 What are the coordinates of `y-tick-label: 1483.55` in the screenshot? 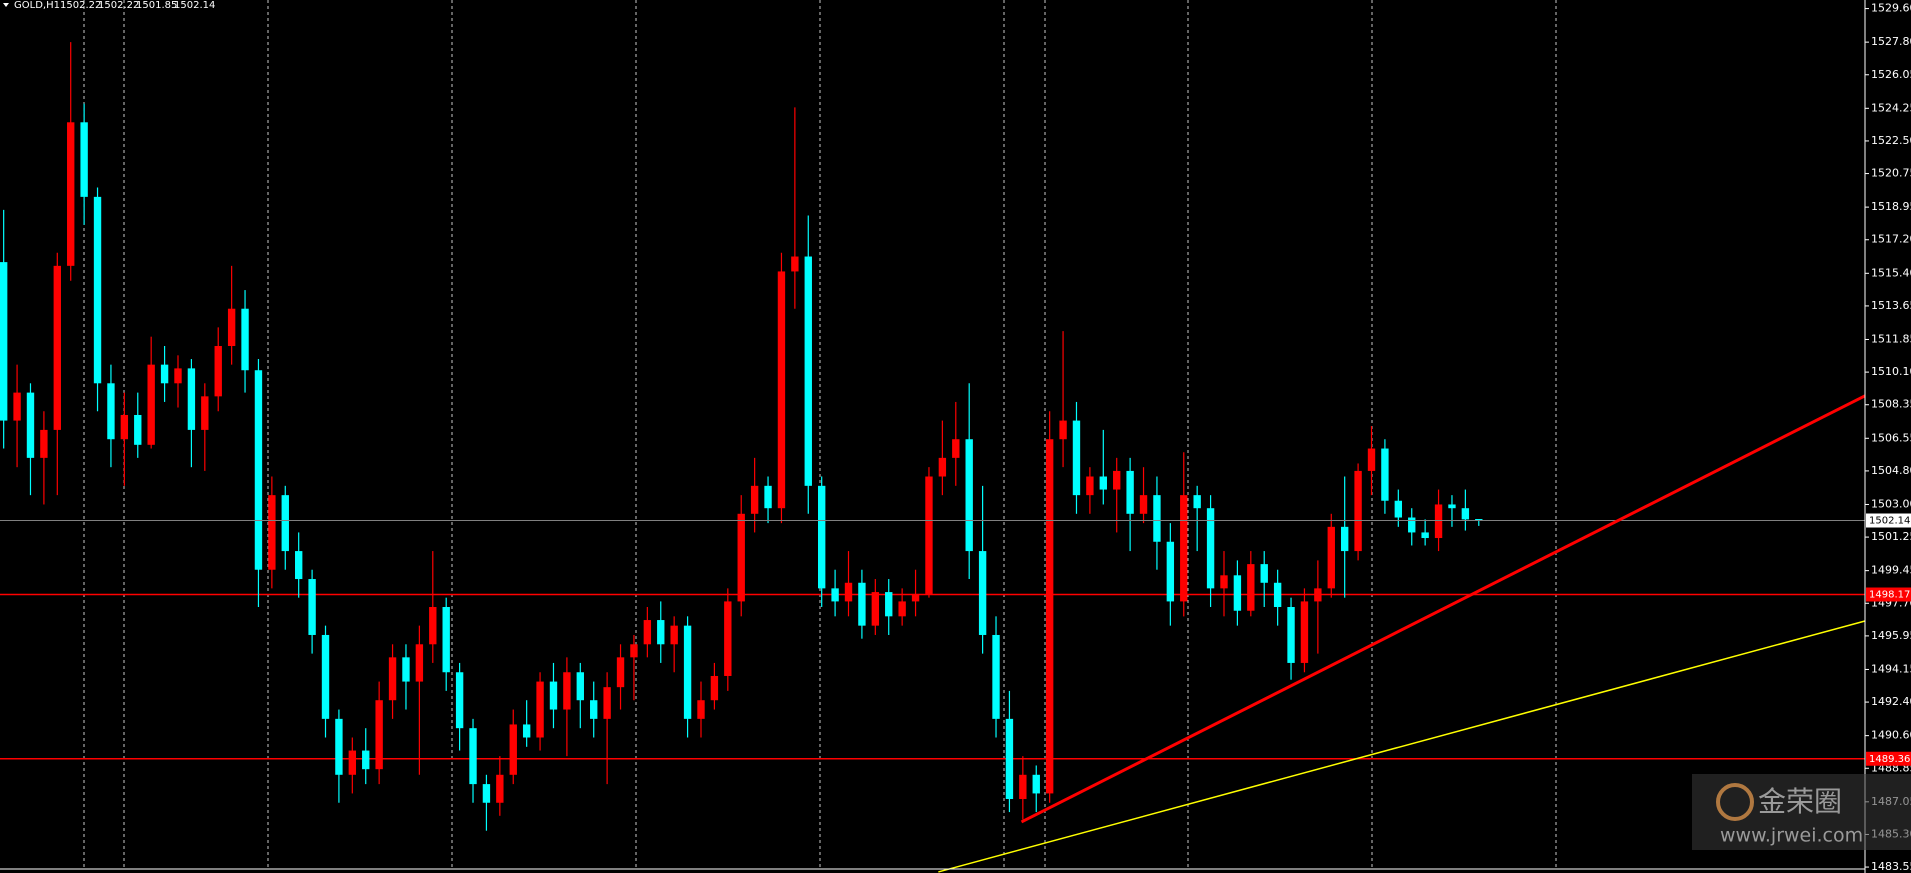 It's located at (1891, 866).